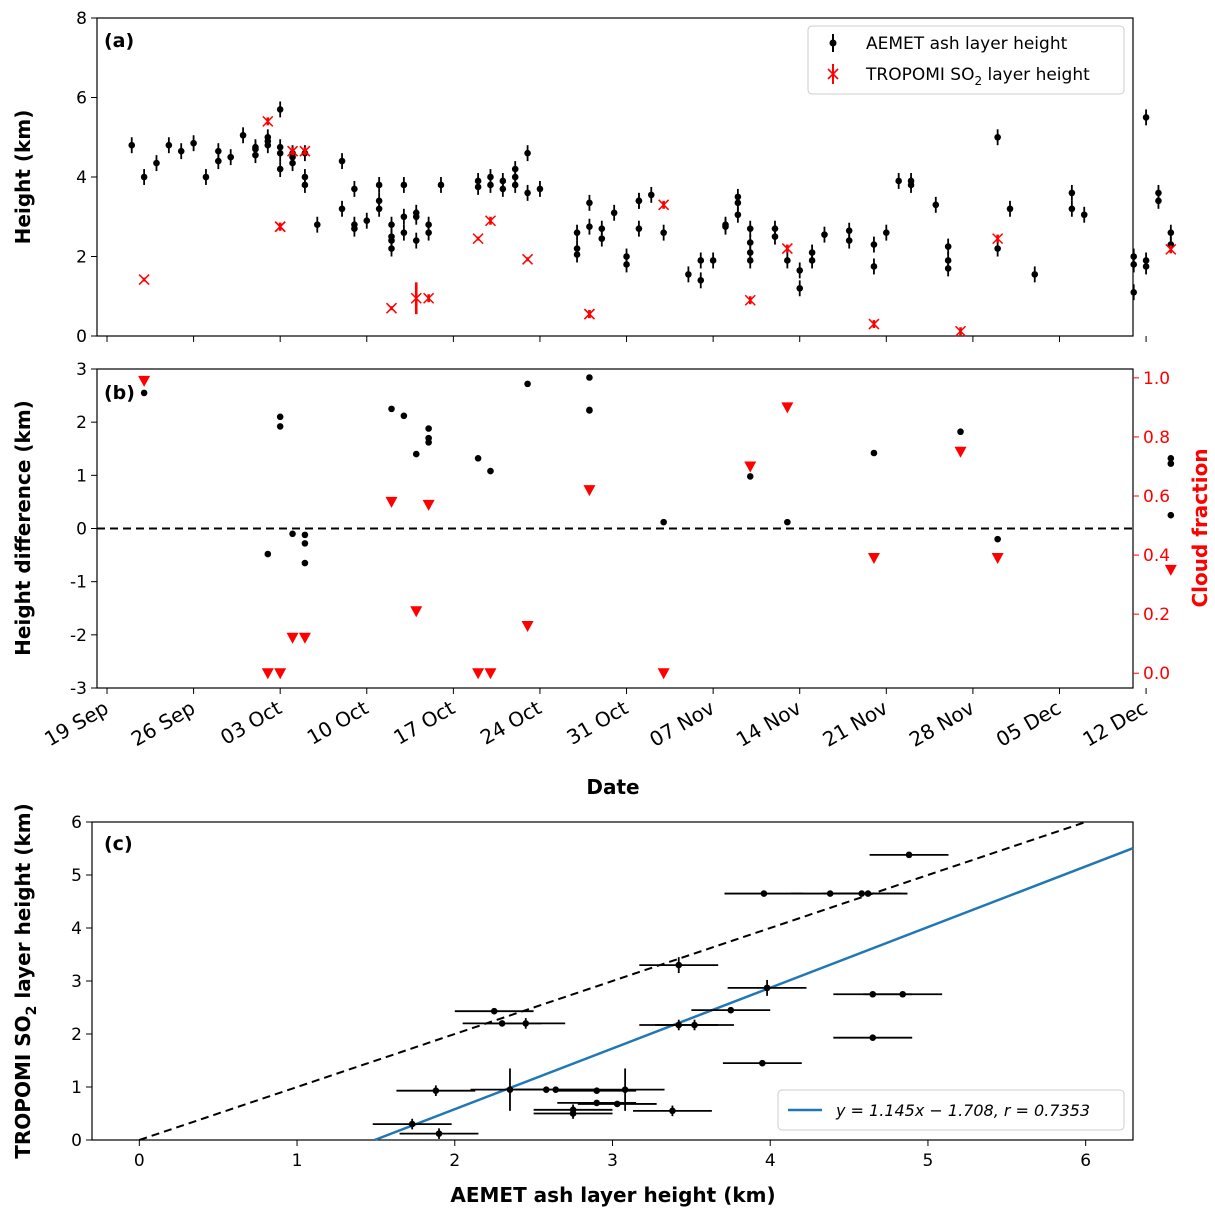 The width and height of the screenshot is (1215, 1211). I want to click on panel-b-letter: (b), so click(119, 393).